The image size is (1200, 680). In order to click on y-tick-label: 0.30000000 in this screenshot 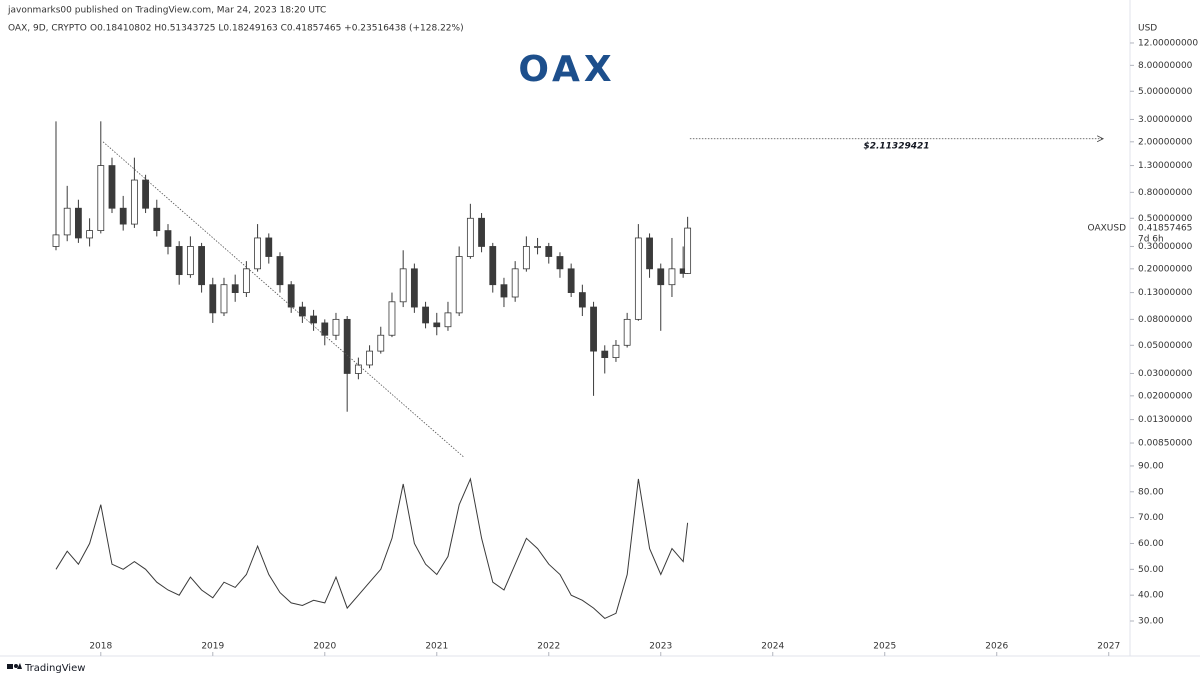, I will do `click(1165, 247)`.